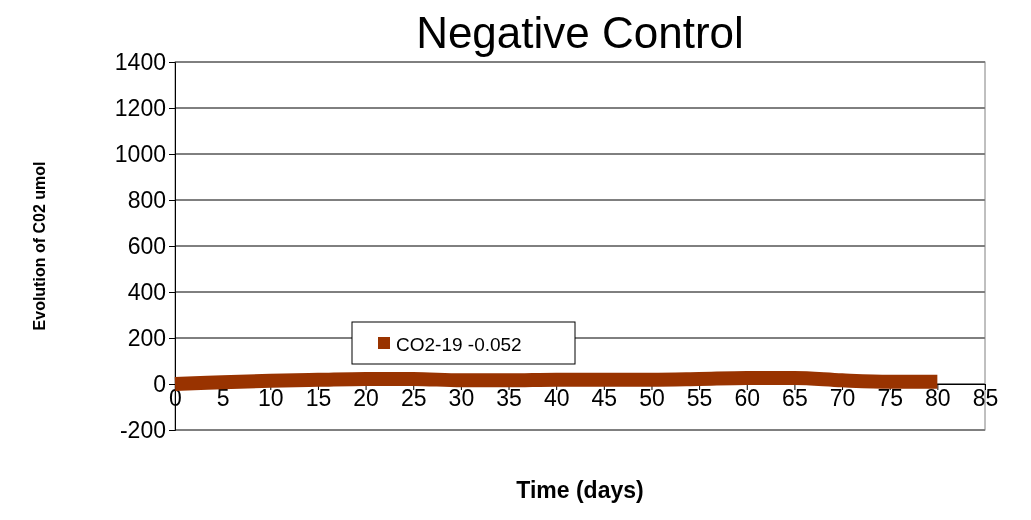 The image size is (1031, 520). What do you see at coordinates (461, 397) in the screenshot?
I see `x-tick-label: 30` at bounding box center [461, 397].